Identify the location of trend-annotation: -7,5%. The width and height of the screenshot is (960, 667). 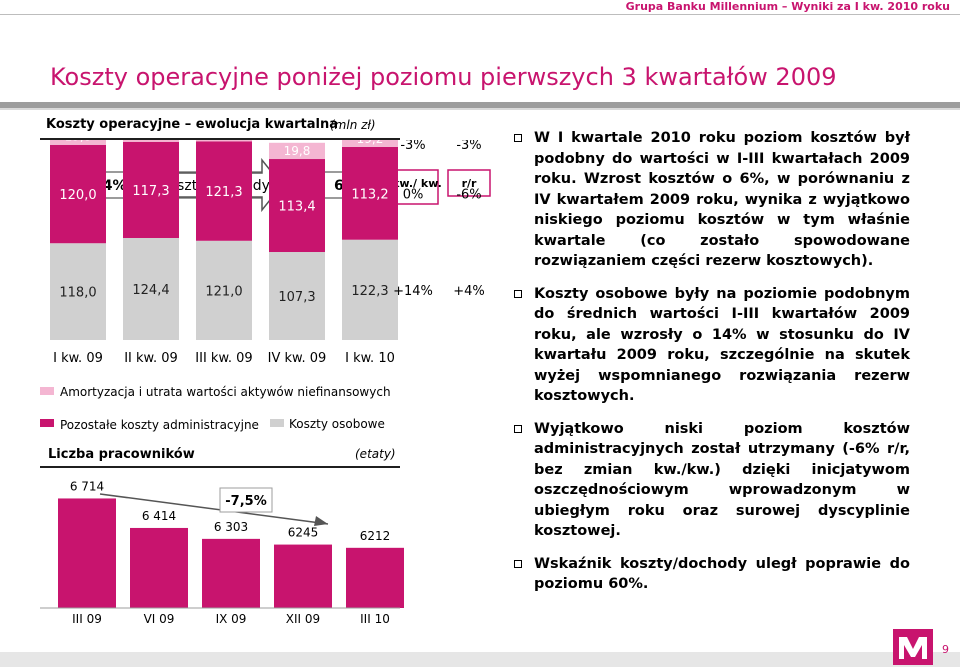
(245, 501).